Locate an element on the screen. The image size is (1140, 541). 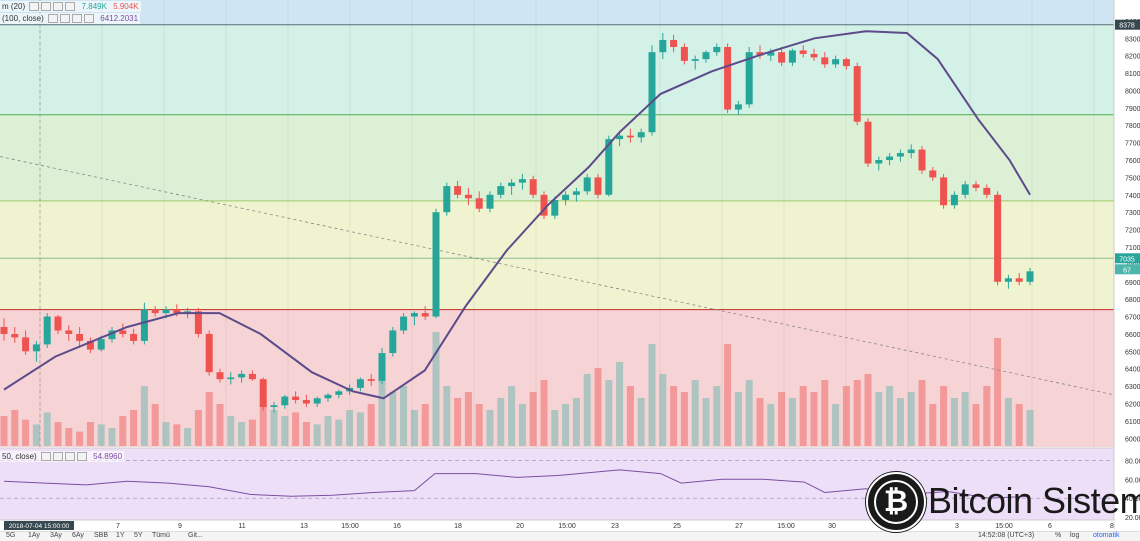
range-all: Tümü is located at coordinates (161, 535).